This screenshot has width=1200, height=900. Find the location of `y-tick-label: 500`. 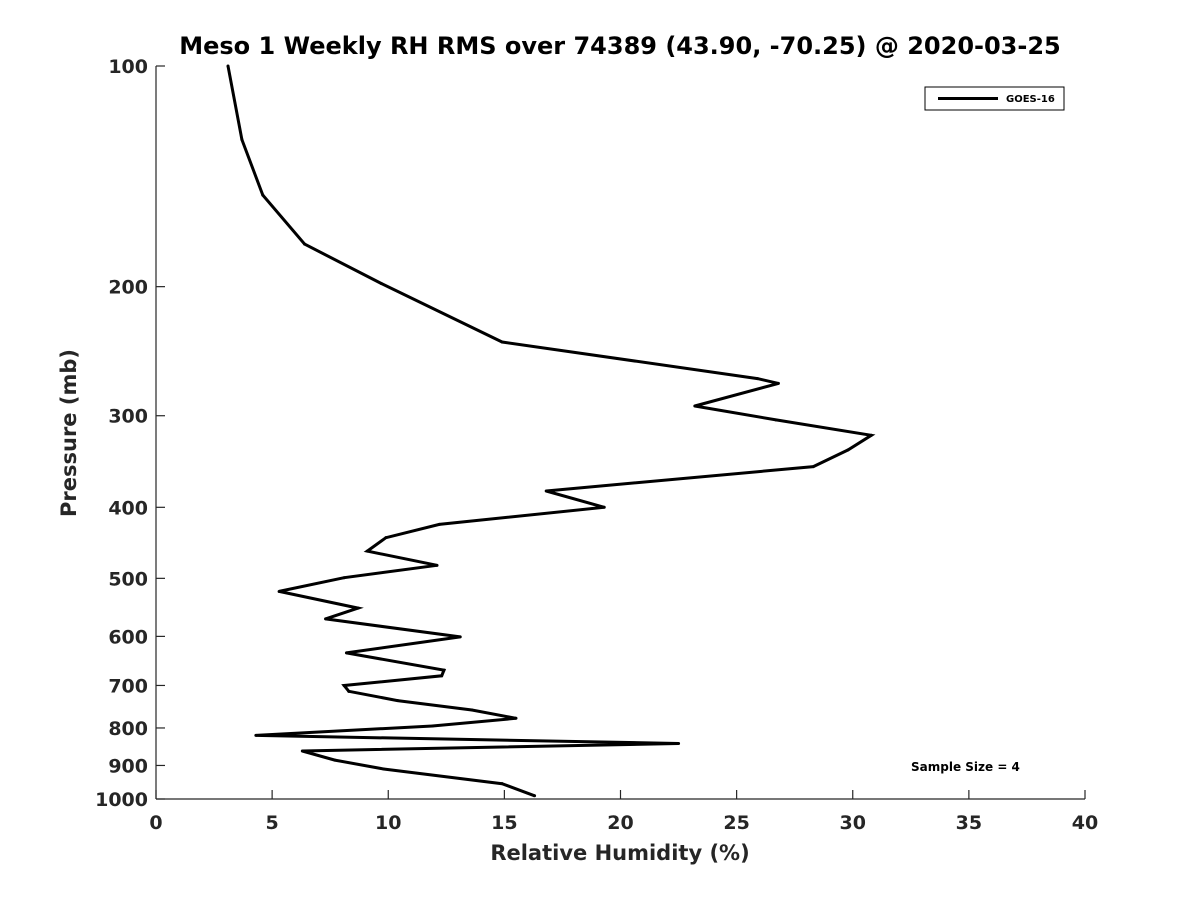

y-tick-label: 500 is located at coordinates (128, 579).